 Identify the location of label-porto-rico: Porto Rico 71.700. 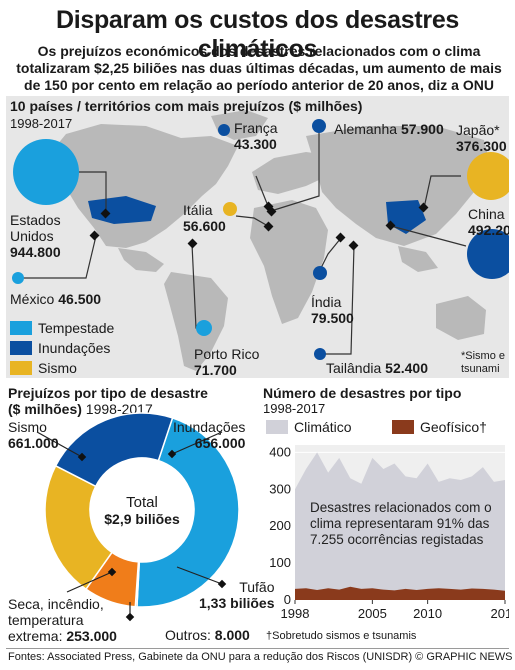
(227, 362).